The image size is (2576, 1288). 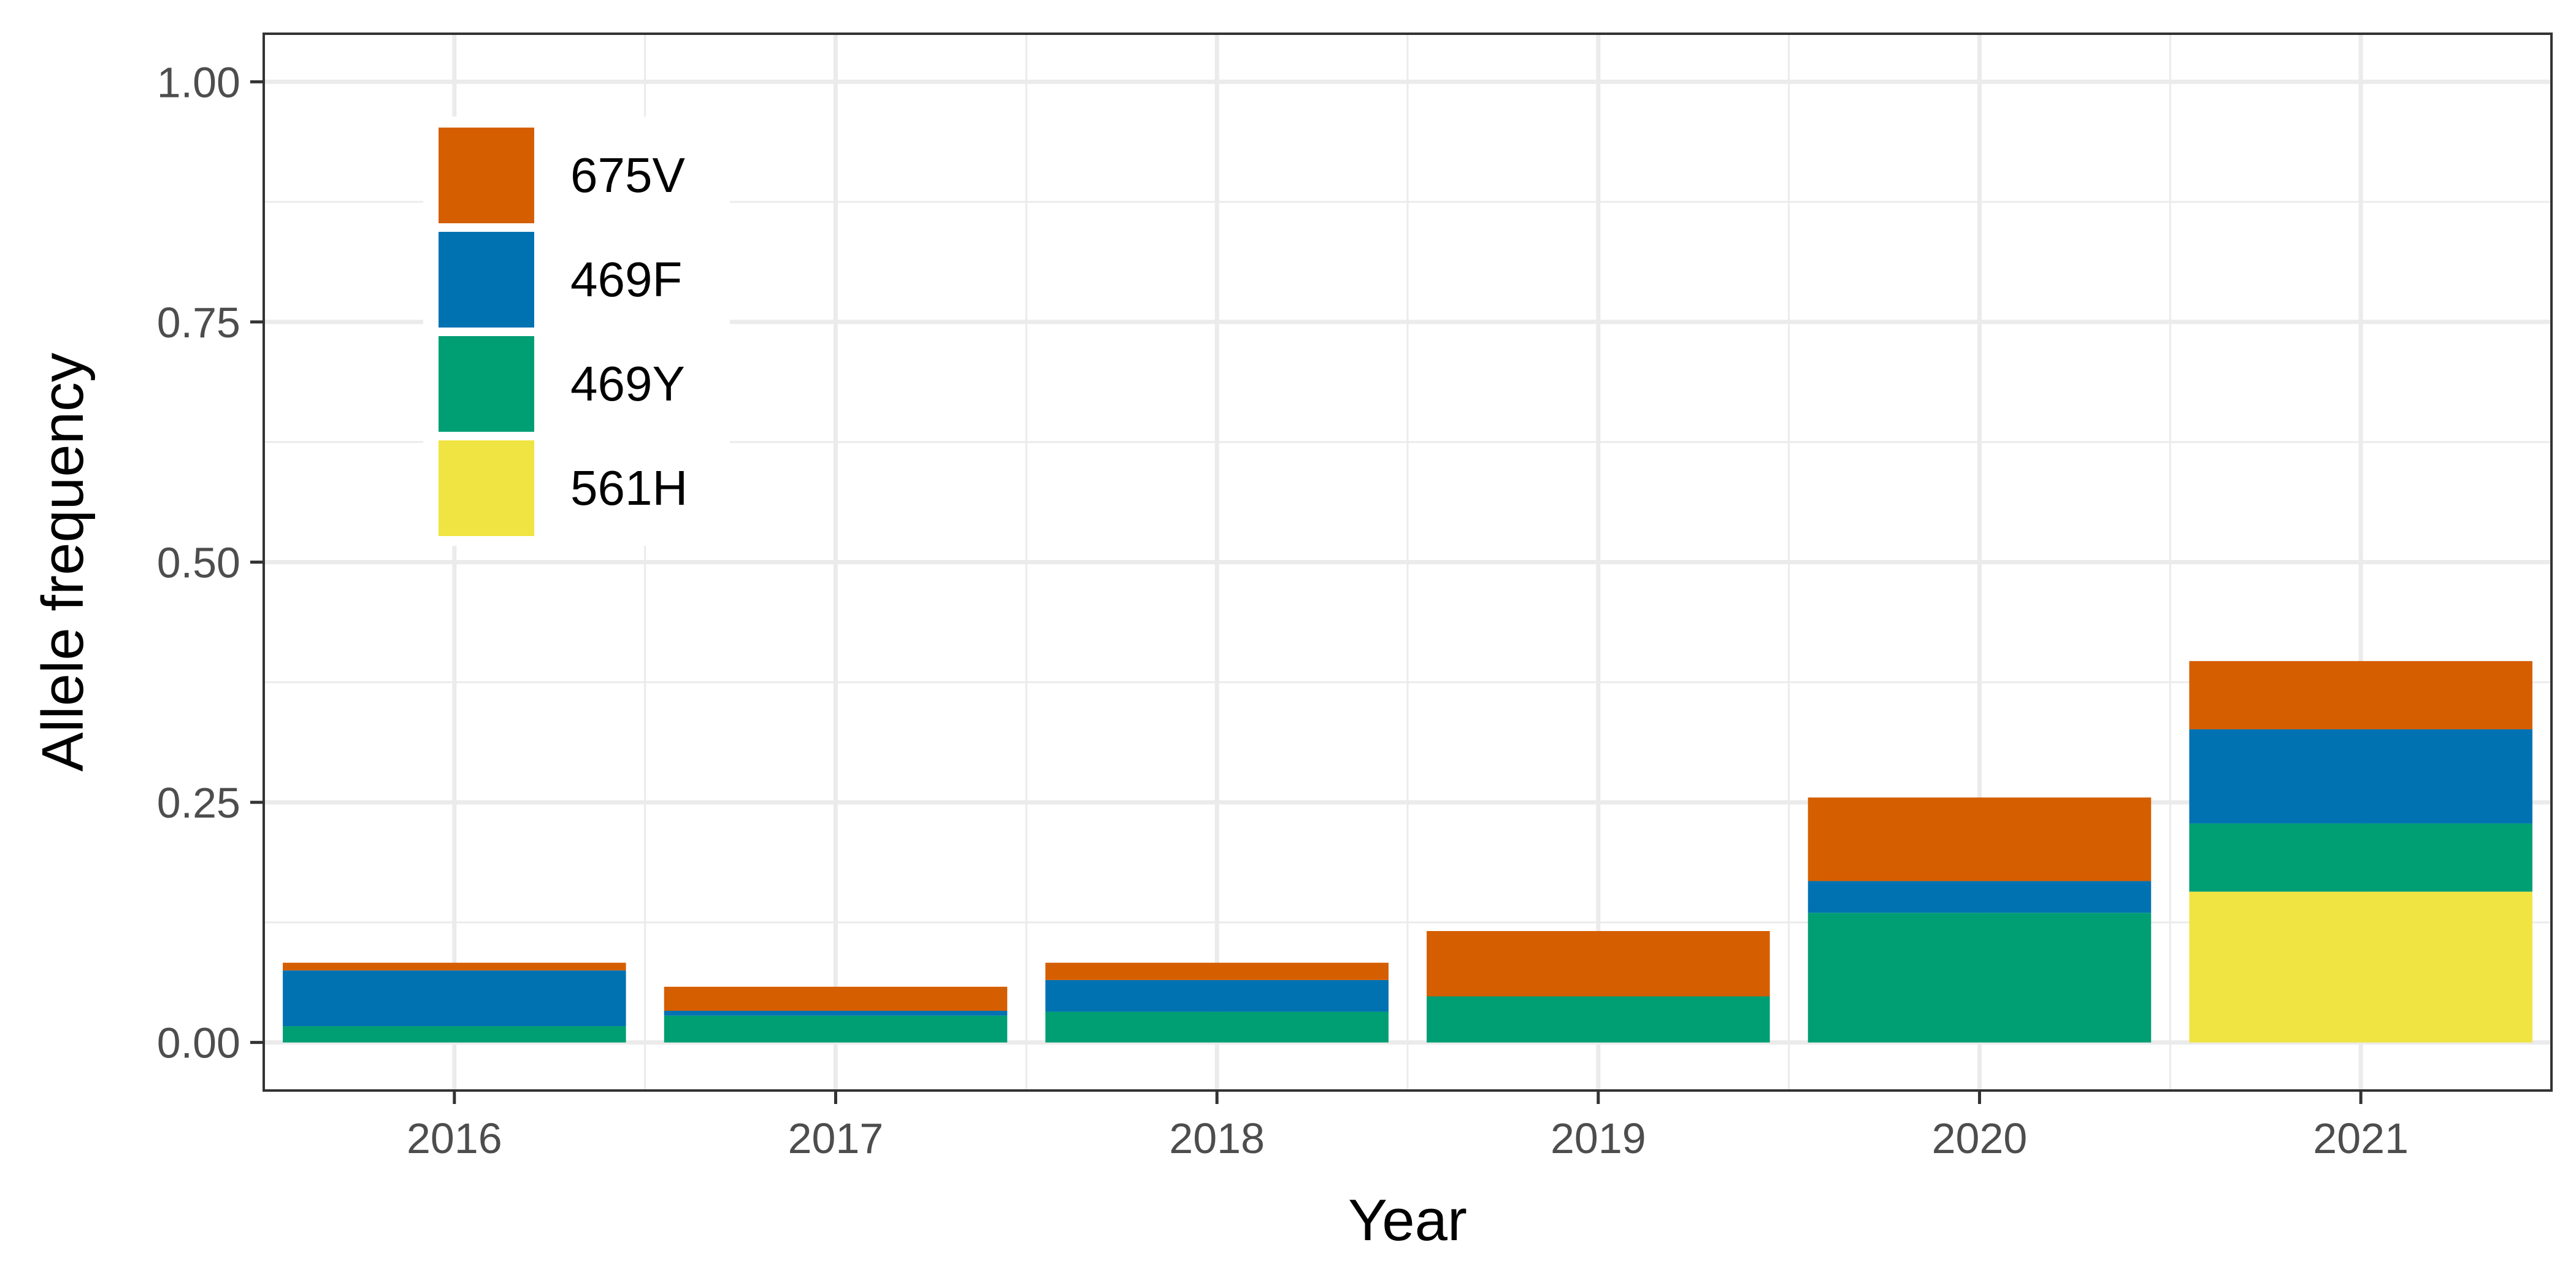 What do you see at coordinates (454, 998) in the screenshot?
I see `bar-segment-469F-2016` at bounding box center [454, 998].